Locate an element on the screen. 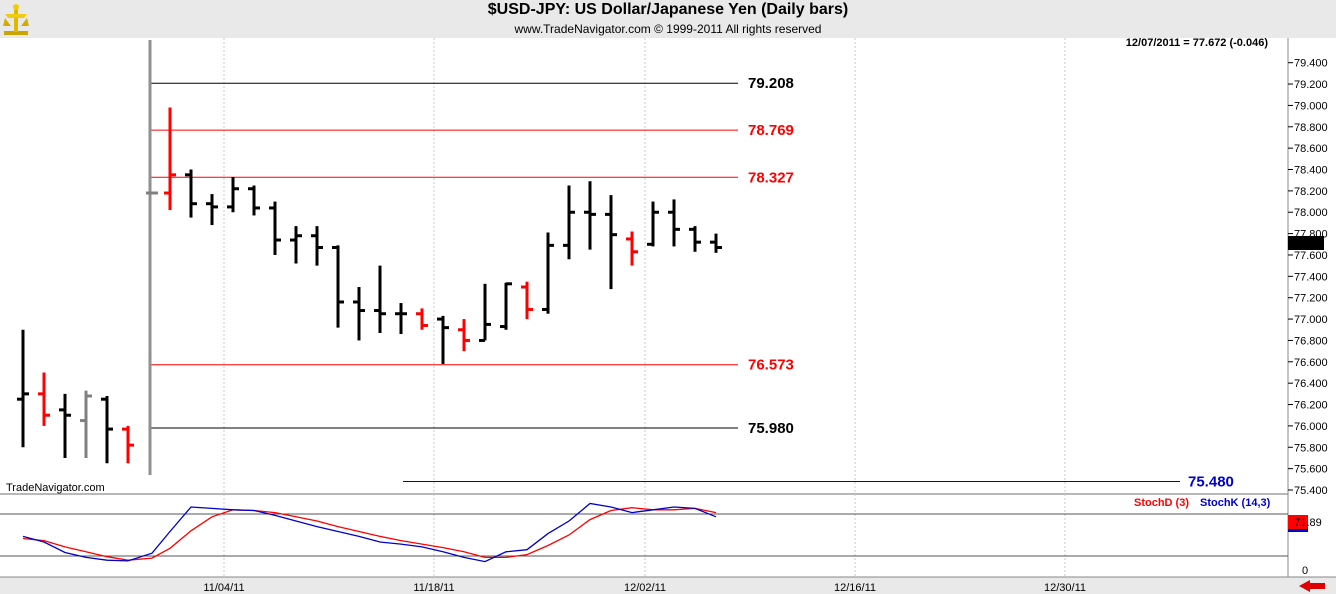 The height and width of the screenshot is (594, 1336). price-tick-label: 79.400 is located at coordinates (1311, 64).